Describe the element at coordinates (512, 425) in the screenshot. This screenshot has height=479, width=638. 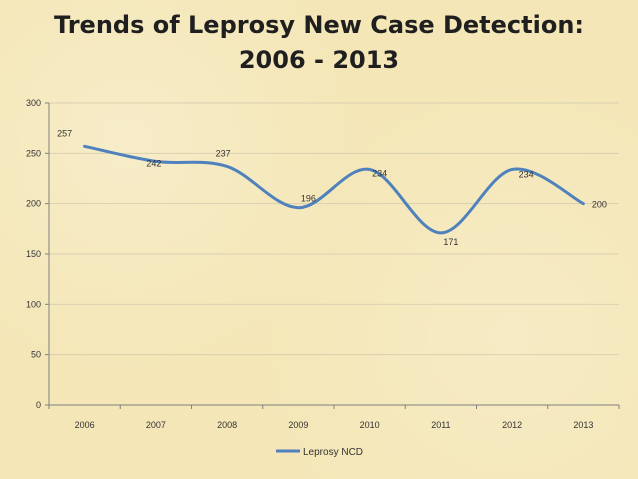
I see `x-tick-label-2012: 2012` at that location.